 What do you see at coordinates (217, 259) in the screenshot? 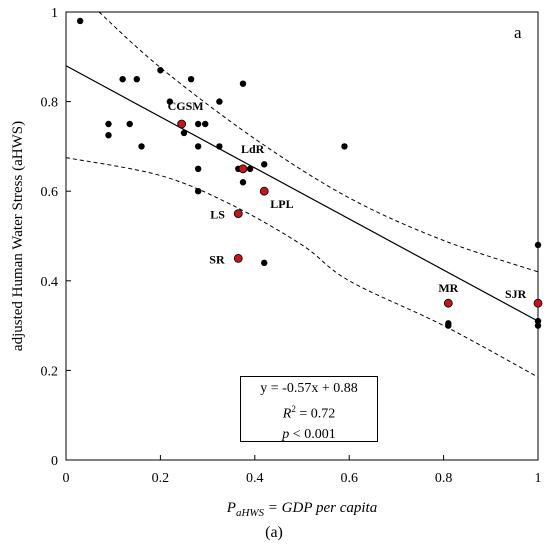
I see `point-label-sr: SR` at bounding box center [217, 259].